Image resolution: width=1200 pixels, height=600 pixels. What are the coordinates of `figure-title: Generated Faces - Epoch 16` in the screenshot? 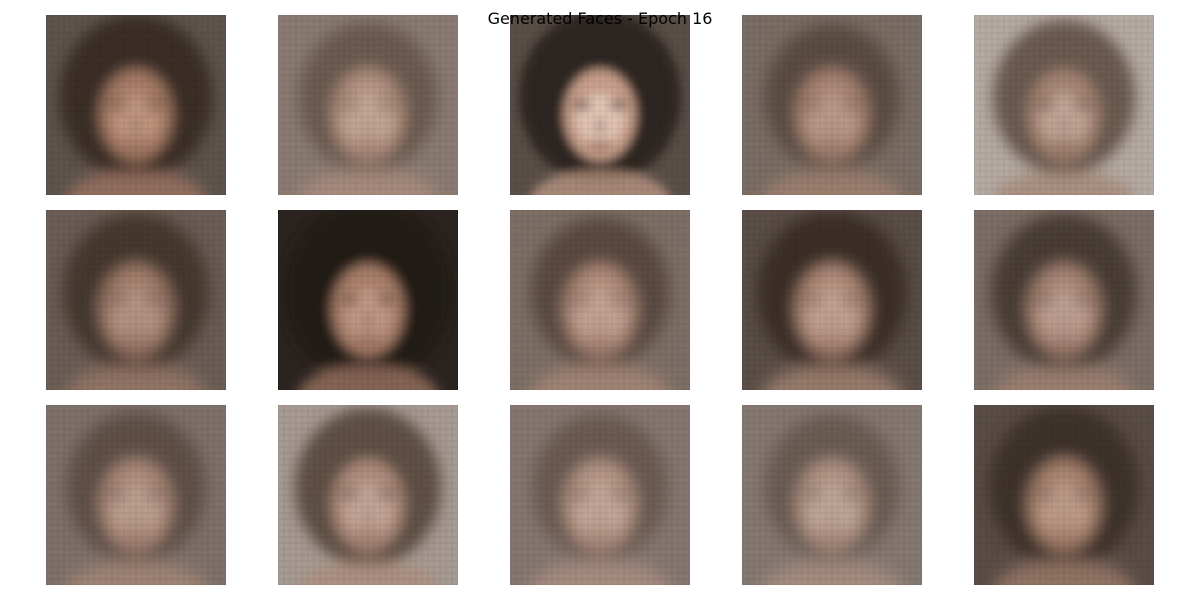 It's located at (600, 18).